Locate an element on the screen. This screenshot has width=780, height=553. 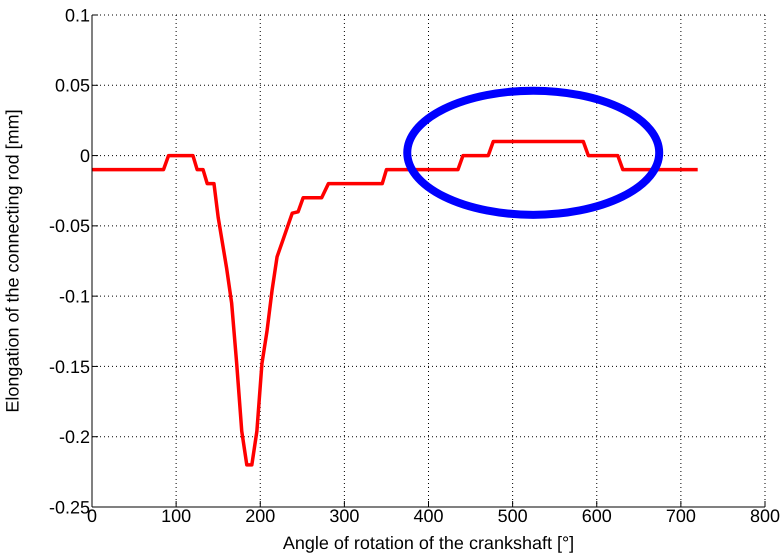
x-tick-label: 400 is located at coordinates (428, 516).